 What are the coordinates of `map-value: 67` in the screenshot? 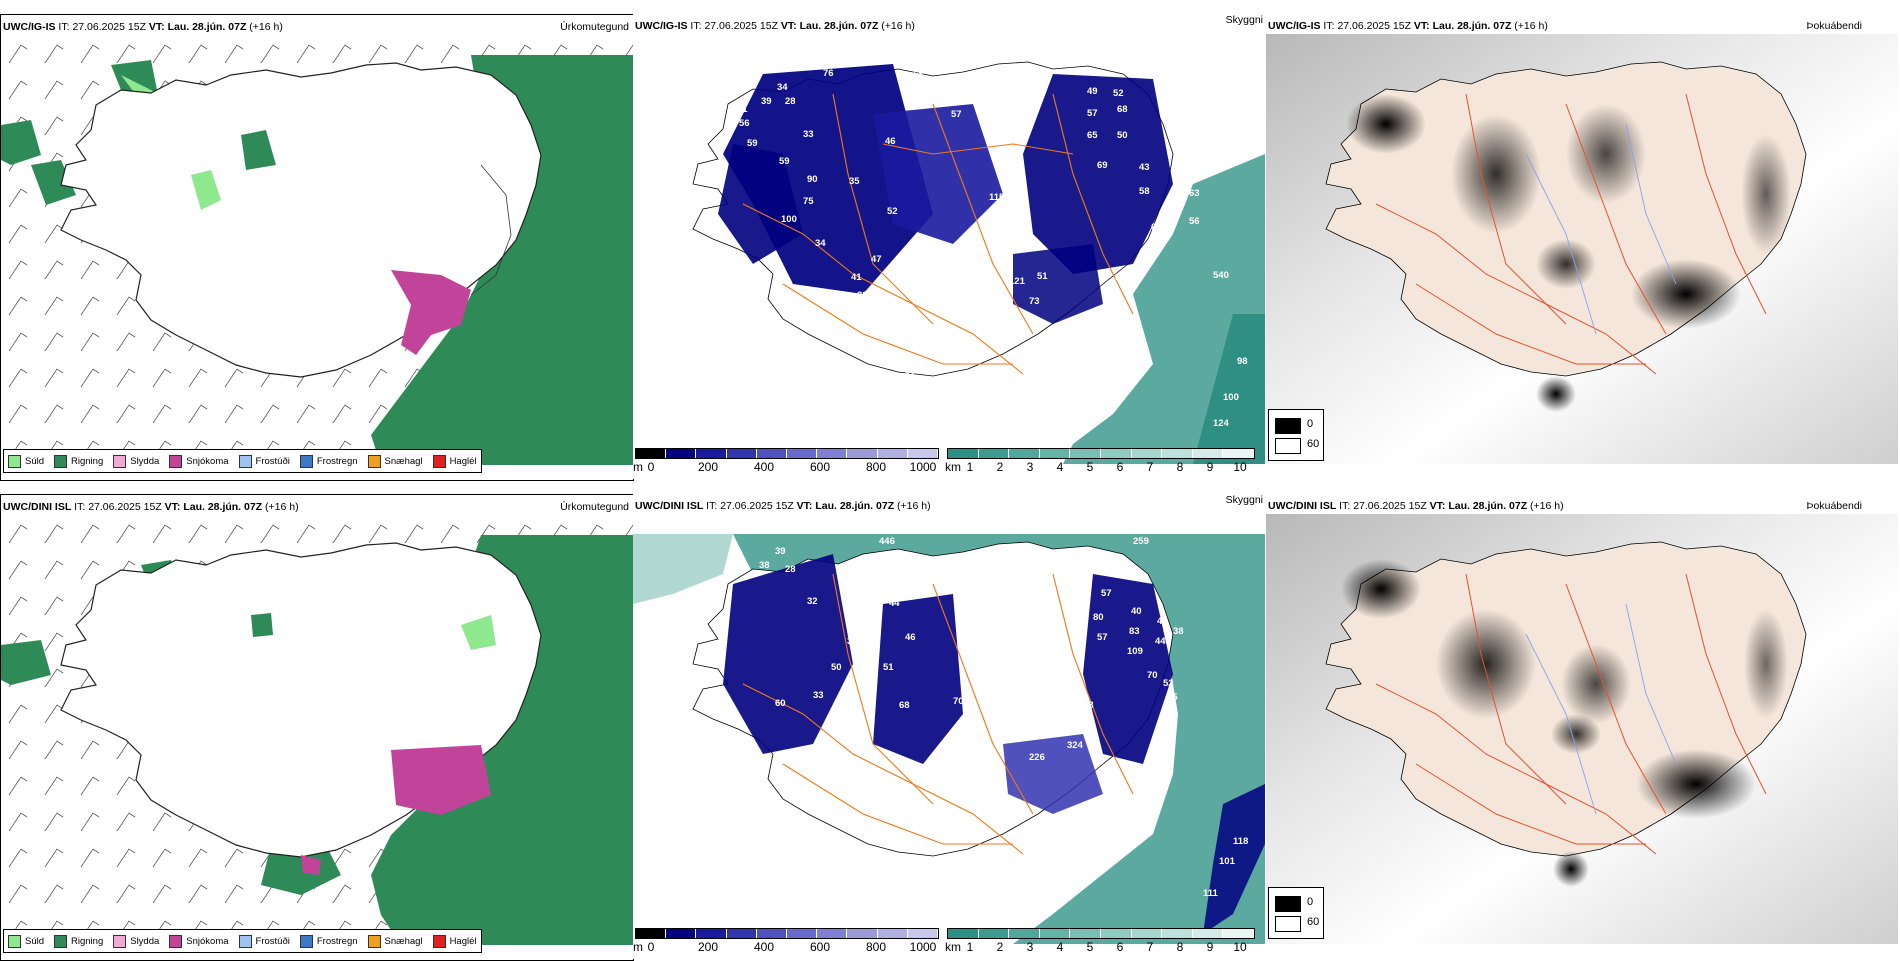 It's located at (1044, 717).